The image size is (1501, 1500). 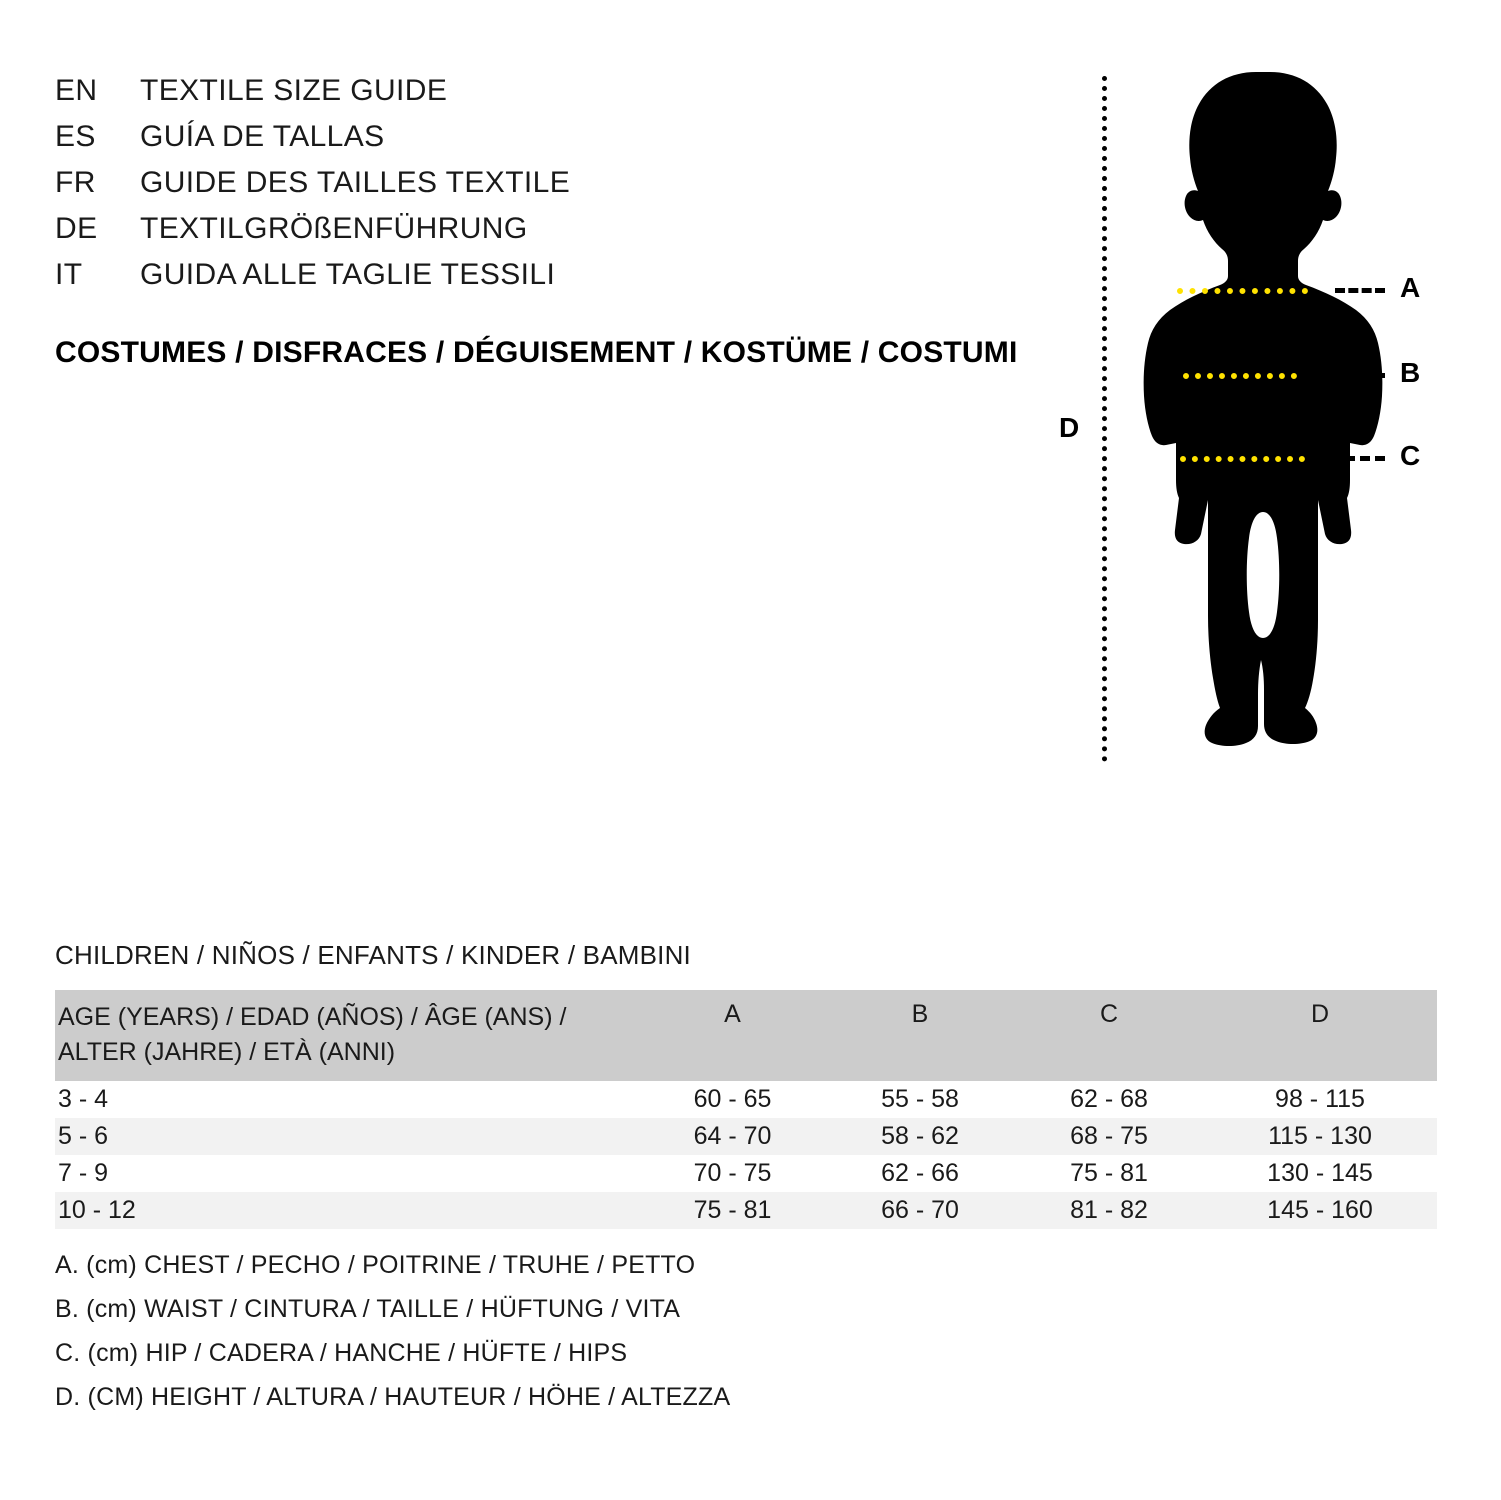 I want to click on cell-chest: 64 - 70, so click(x=732, y=1136).